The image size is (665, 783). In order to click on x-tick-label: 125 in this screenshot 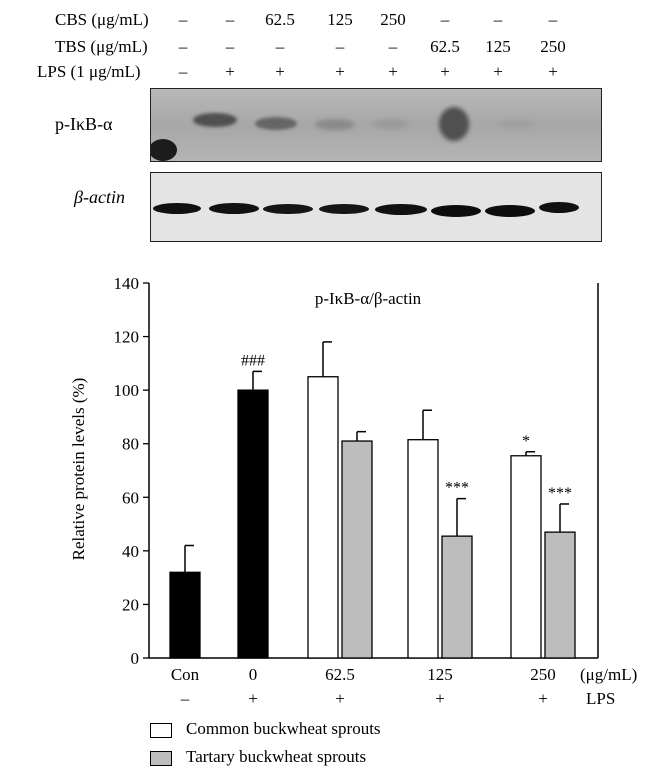, I will do `click(440, 674)`.